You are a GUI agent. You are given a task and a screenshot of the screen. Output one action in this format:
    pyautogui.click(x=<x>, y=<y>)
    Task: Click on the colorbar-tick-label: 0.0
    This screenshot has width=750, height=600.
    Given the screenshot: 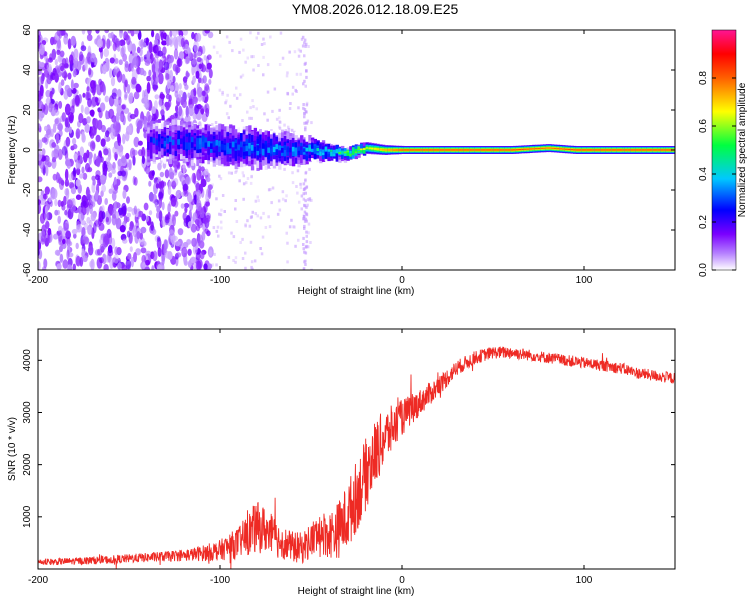 What is the action you would take?
    pyautogui.click(x=703, y=270)
    